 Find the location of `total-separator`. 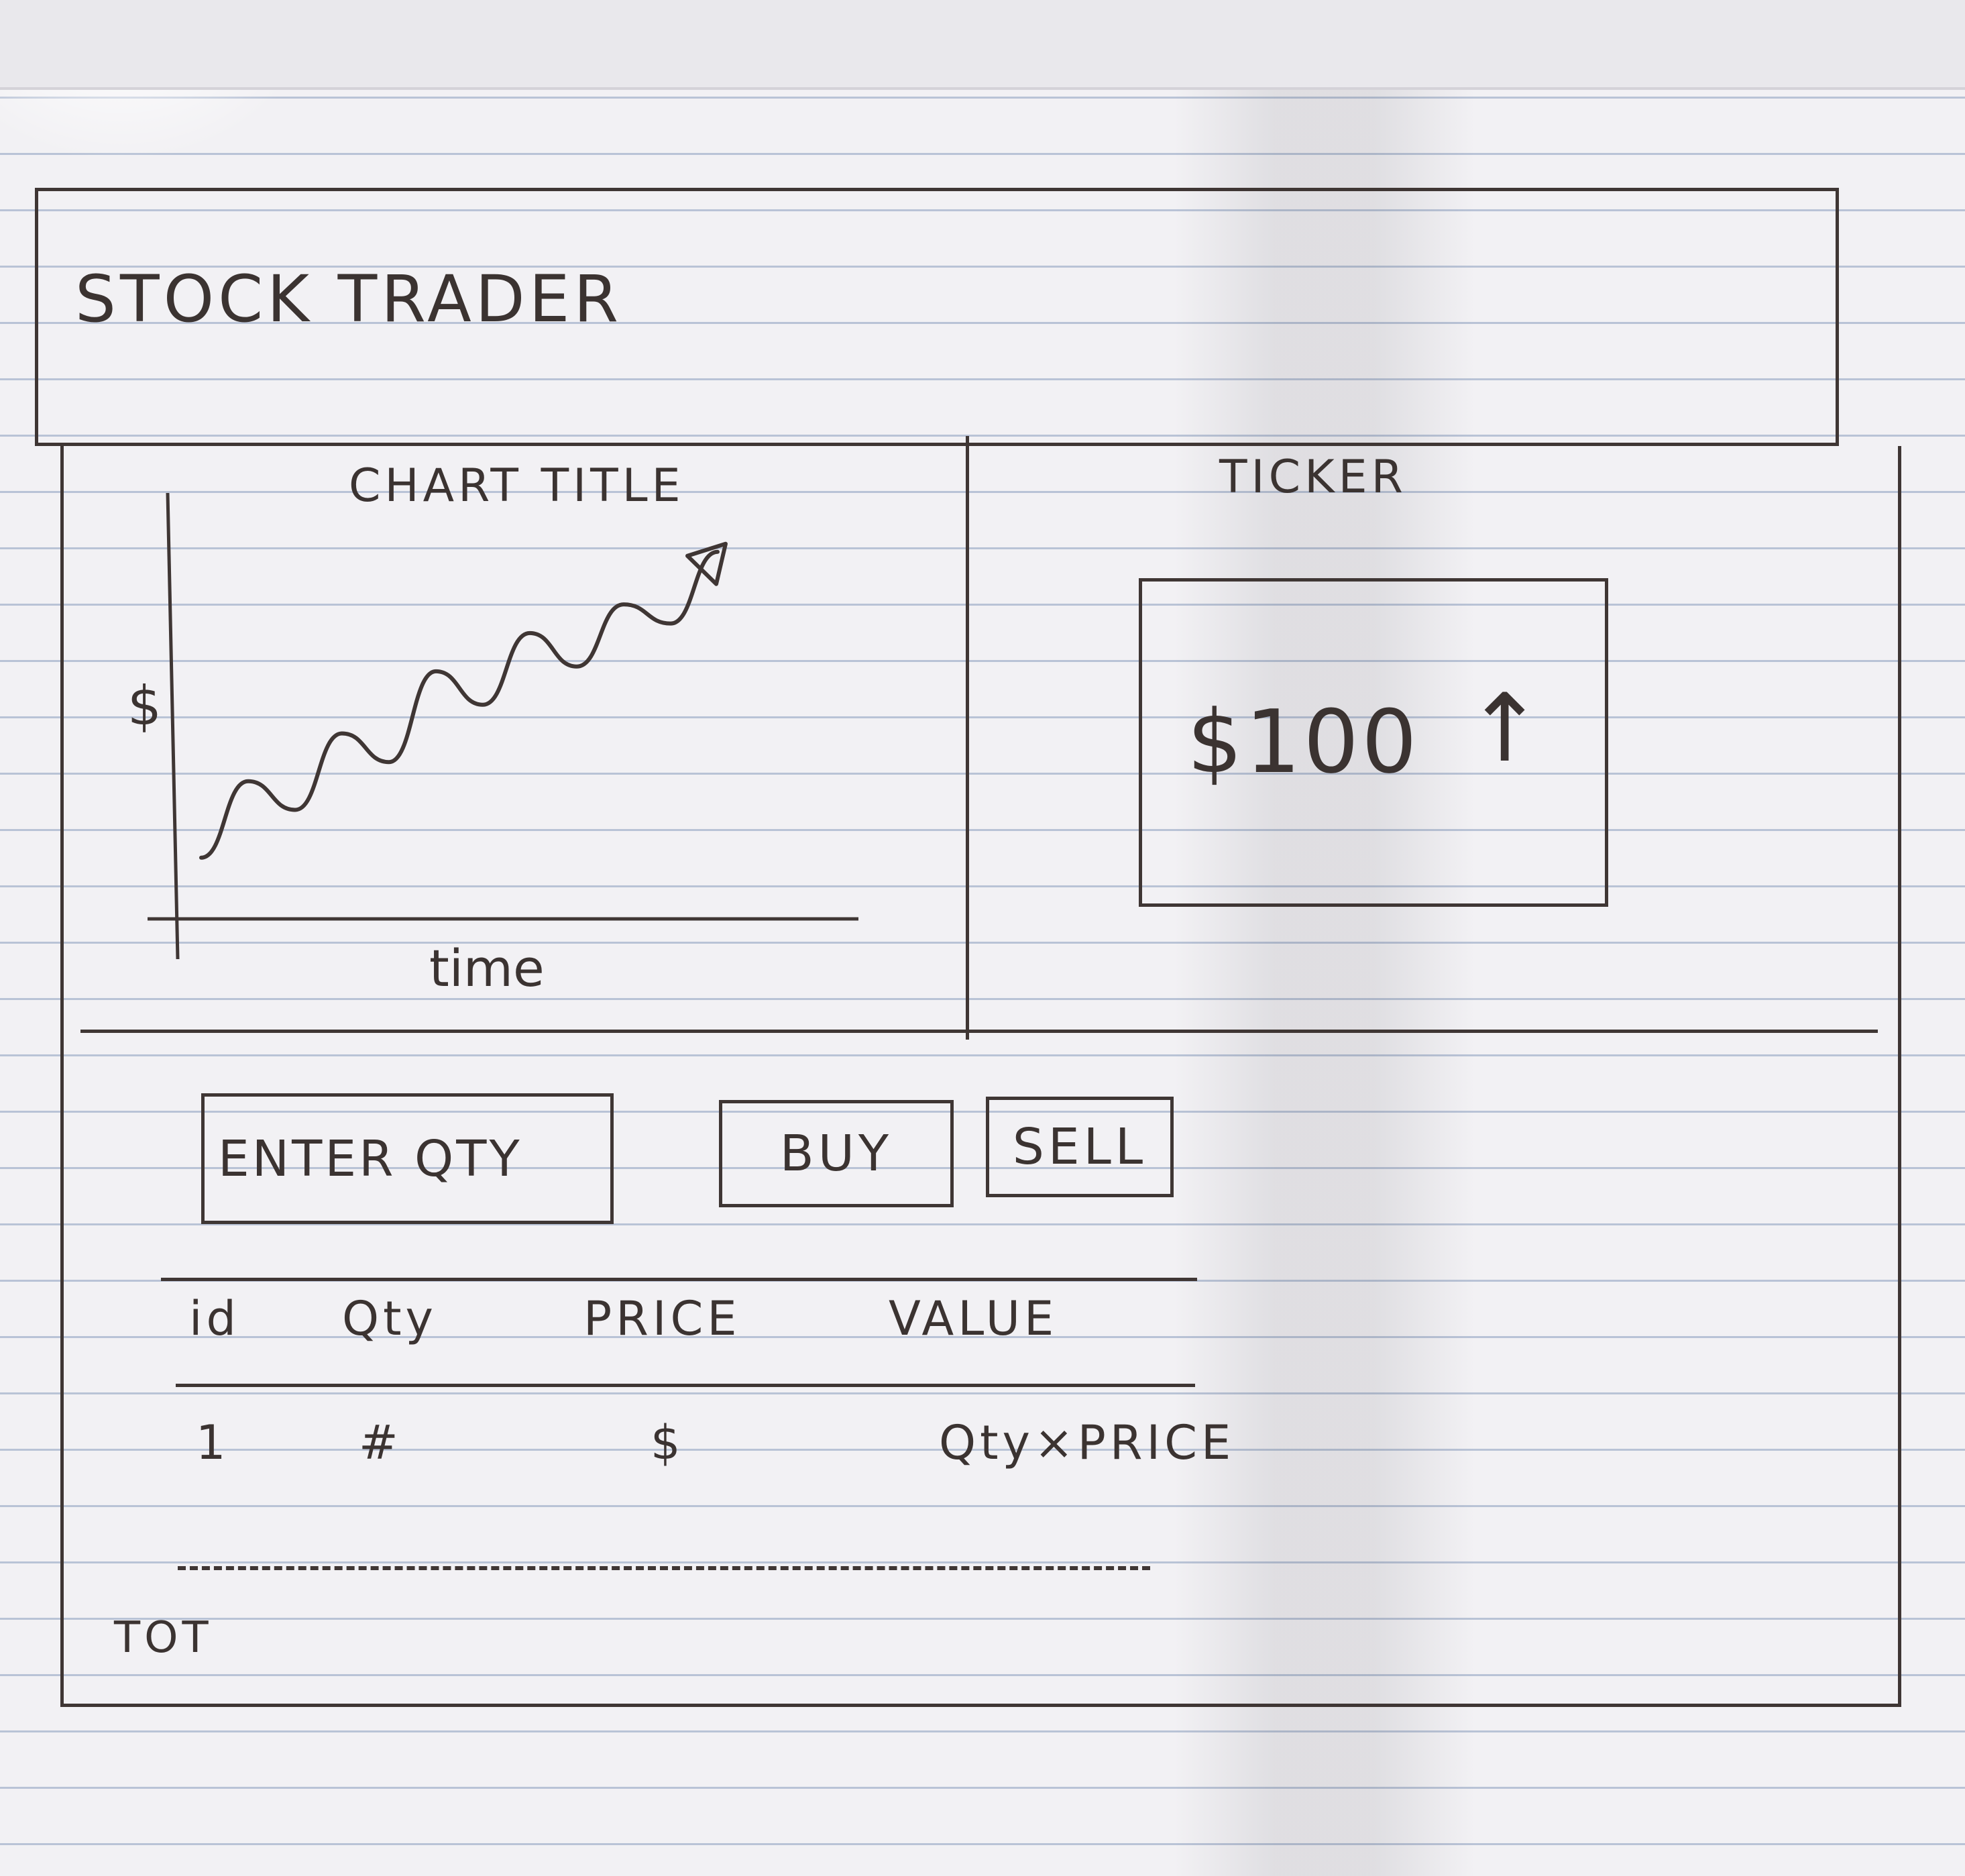

total-separator is located at coordinates (664, 1568).